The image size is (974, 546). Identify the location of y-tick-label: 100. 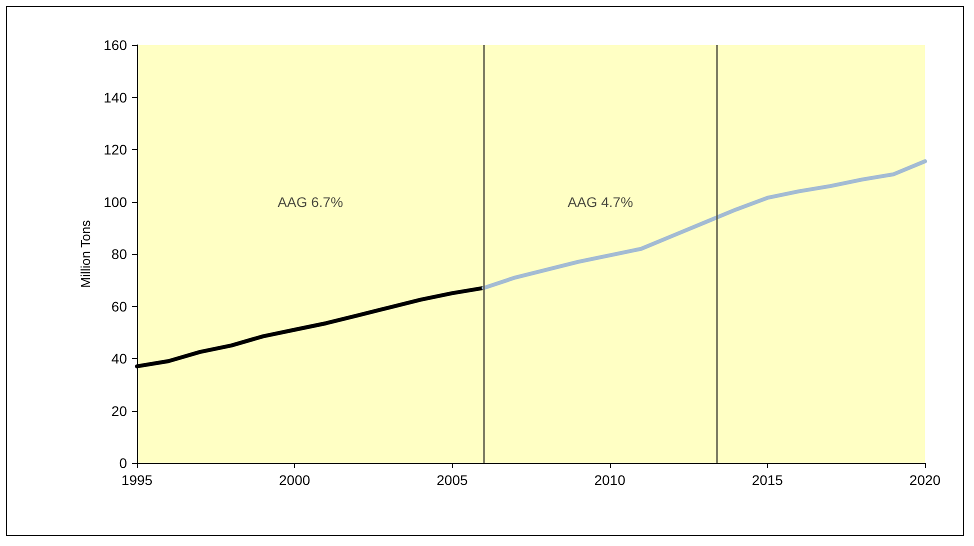
(116, 202).